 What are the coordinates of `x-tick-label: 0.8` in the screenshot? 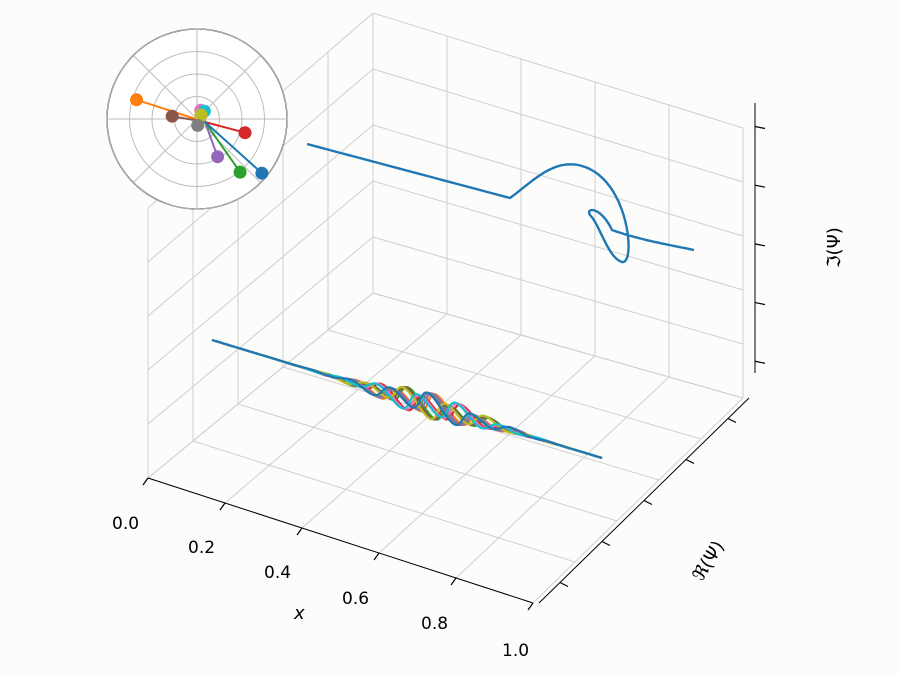 It's located at (434, 624).